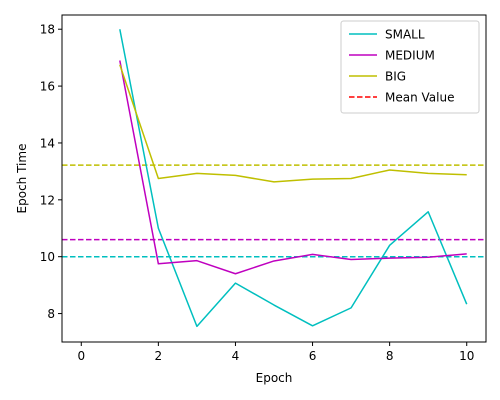  I want to click on x-tick-label: 0, so click(81, 356).